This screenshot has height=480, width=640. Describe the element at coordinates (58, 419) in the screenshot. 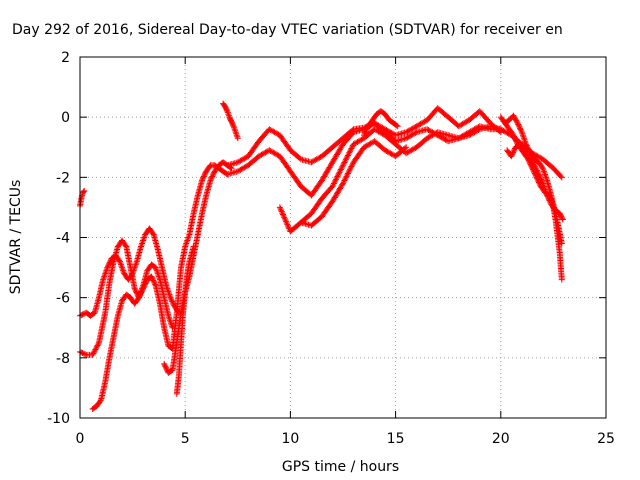

I see `y-tick-label: -10` at that location.